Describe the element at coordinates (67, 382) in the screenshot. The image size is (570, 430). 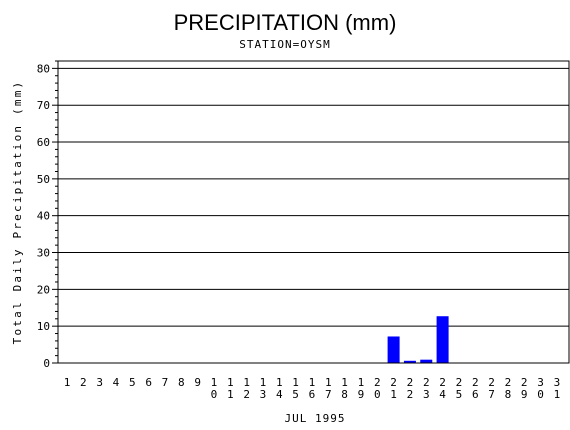
I see `x-tick-label: 1` at that location.